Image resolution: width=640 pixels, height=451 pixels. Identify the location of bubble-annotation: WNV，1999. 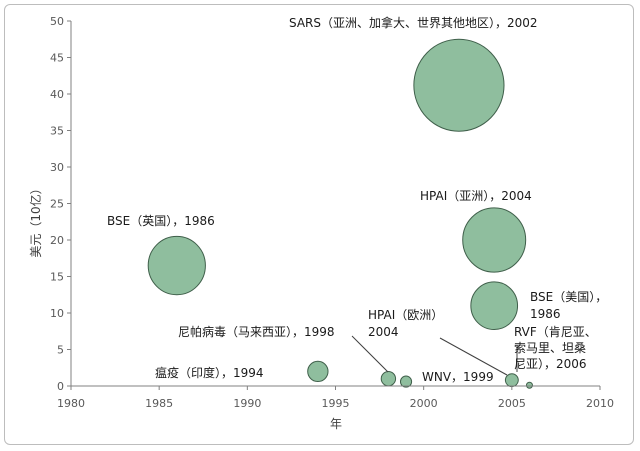
(458, 377).